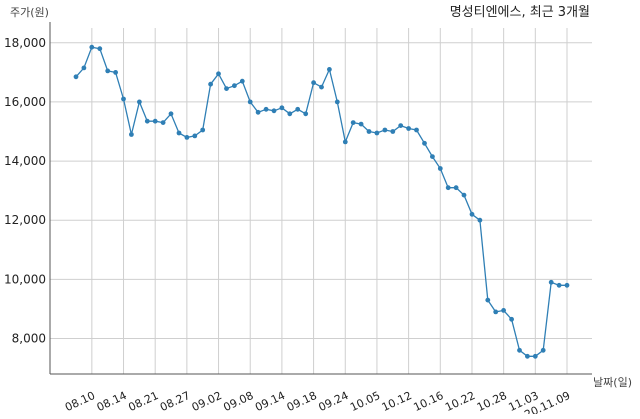 This screenshot has height=419, width=640. What do you see at coordinates (25, 279) in the screenshot?
I see `y-tick-label: 10,000` at bounding box center [25, 279].